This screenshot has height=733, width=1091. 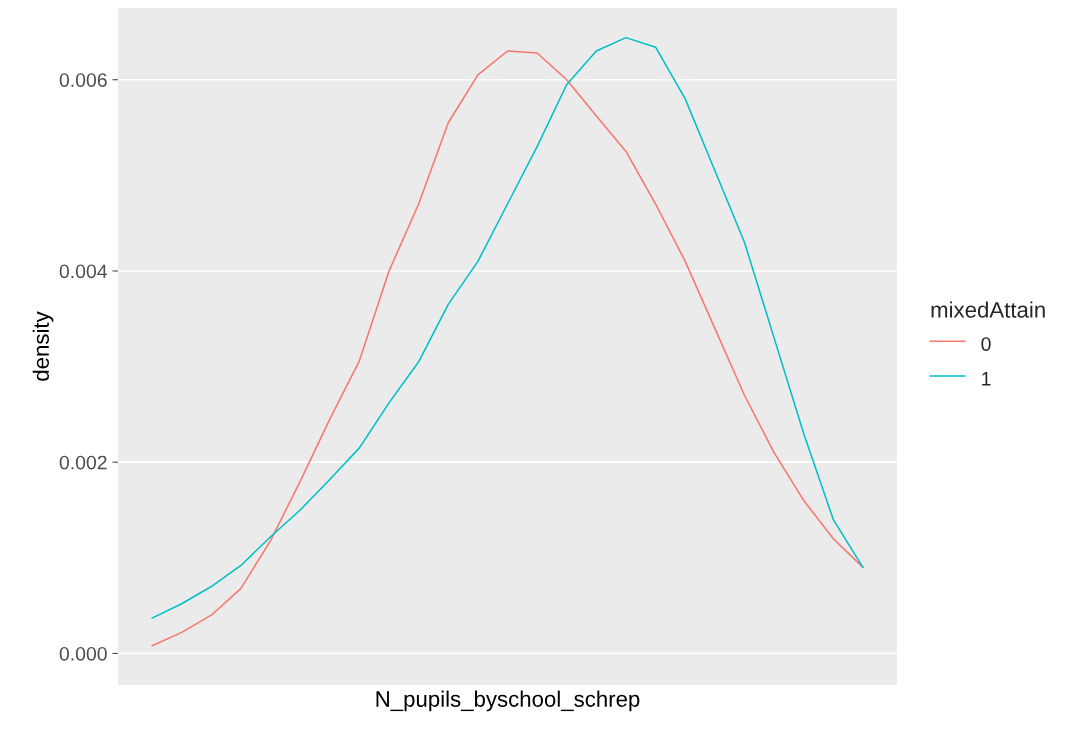 I want to click on legend-label: 0, so click(x=986, y=344).